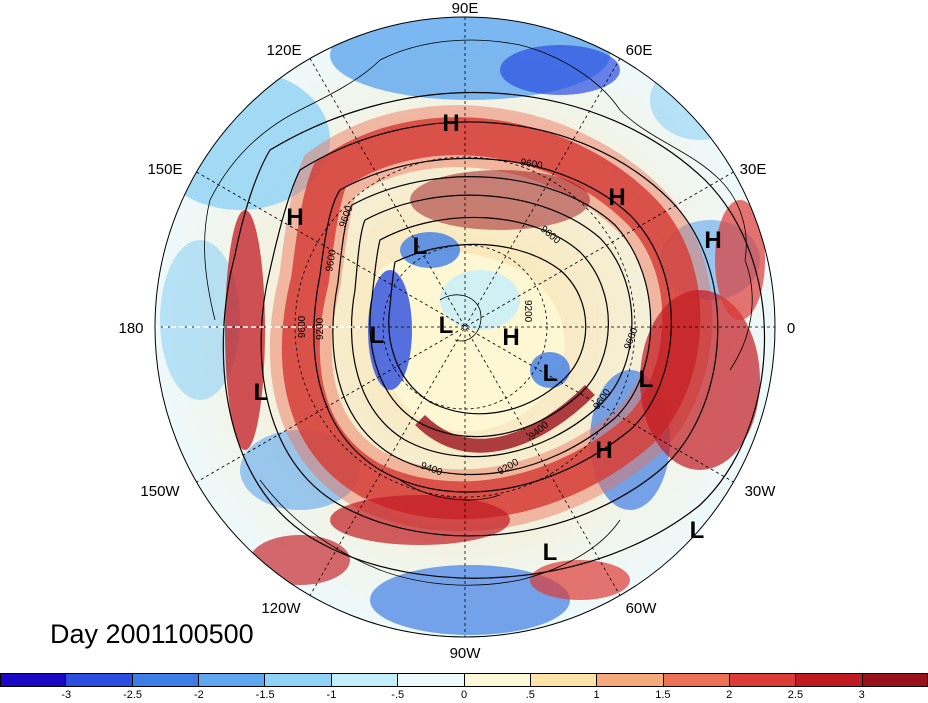  I want to click on colorbar-tick-label: 0, so click(464, 695).